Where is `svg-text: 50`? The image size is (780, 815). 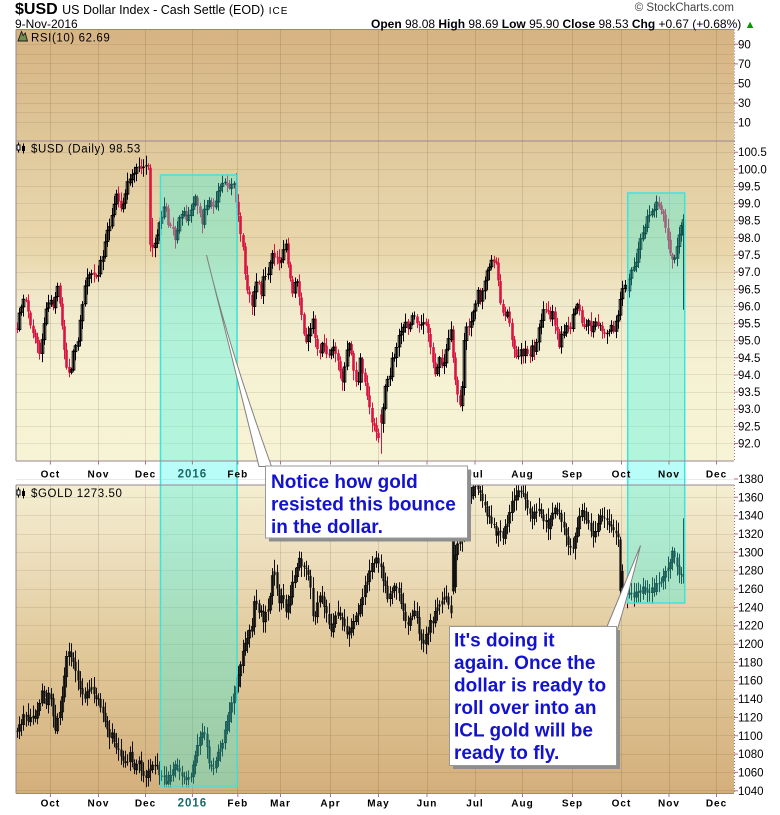
svg-text: 50 is located at coordinates (744, 85).